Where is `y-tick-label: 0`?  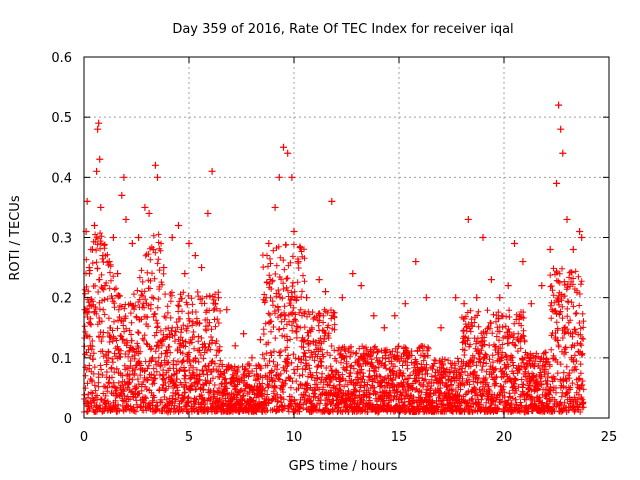 y-tick-label: 0 is located at coordinates (68, 419).